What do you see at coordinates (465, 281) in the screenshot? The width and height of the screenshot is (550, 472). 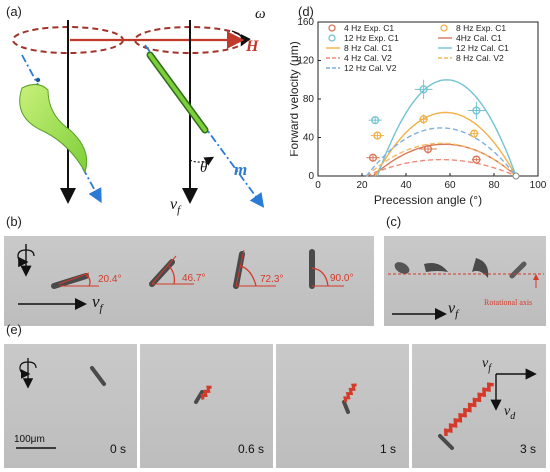 I see `panel-c-image: Rotational axis vf` at bounding box center [465, 281].